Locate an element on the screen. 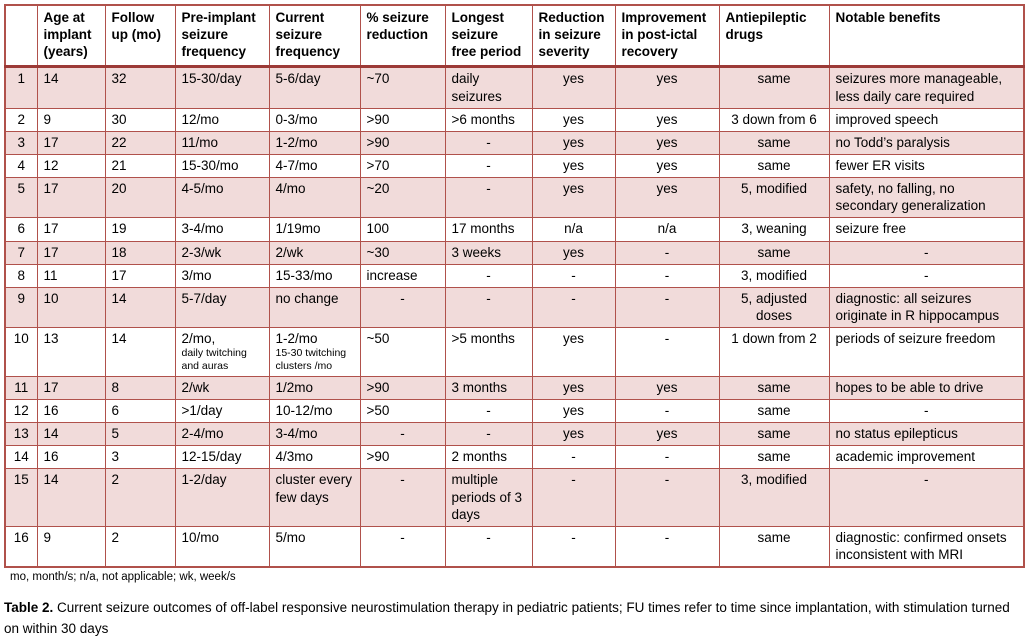  cell: 1-2/mo 15-30 twitching clusters /mo is located at coordinates (314, 352).